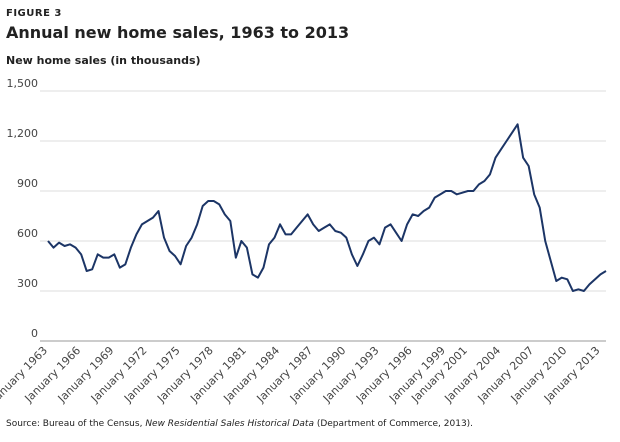 This screenshot has width=620, height=442. I want to click on y-tick-label: 300, so click(27, 283).